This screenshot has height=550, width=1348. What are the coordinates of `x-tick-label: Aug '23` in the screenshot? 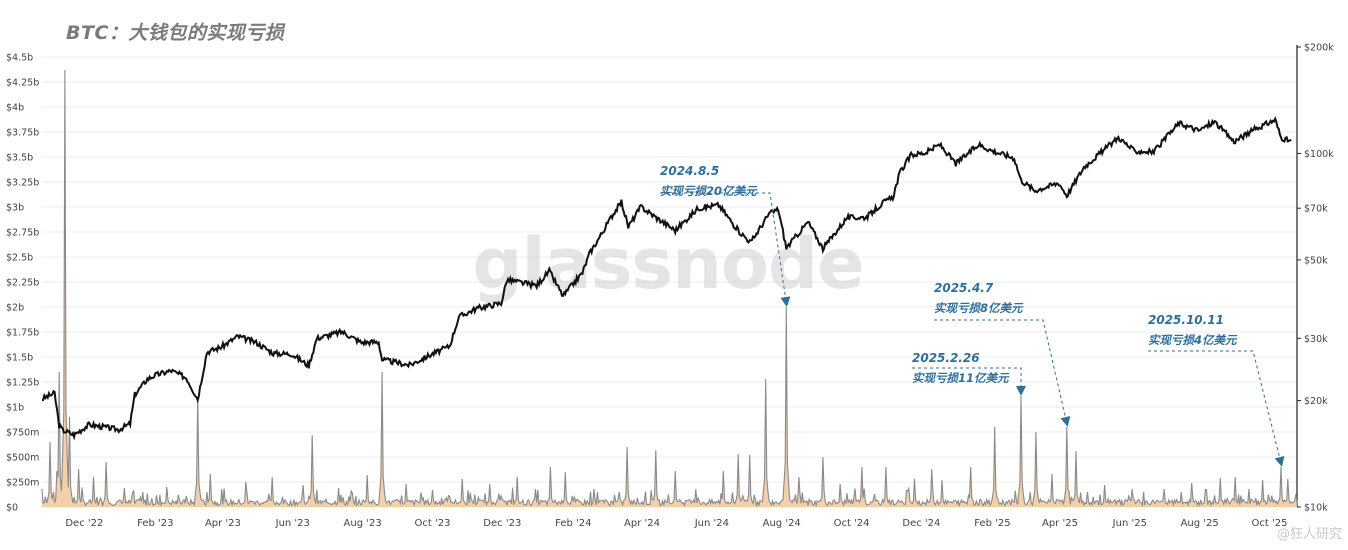 It's located at (363, 523).